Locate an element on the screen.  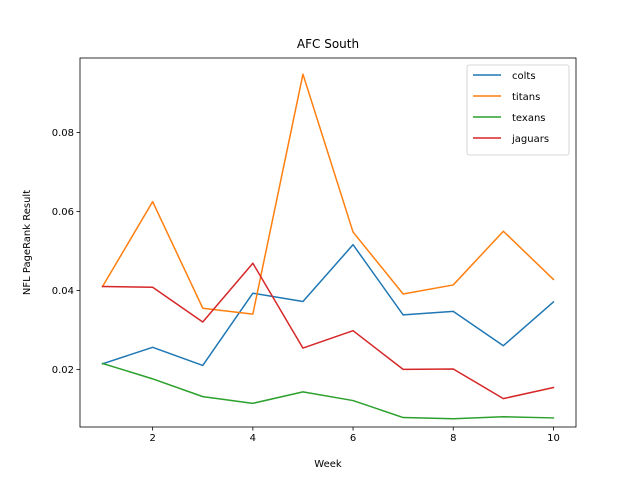
y-axis-label: NFL PageRank Result is located at coordinates (27, 242).